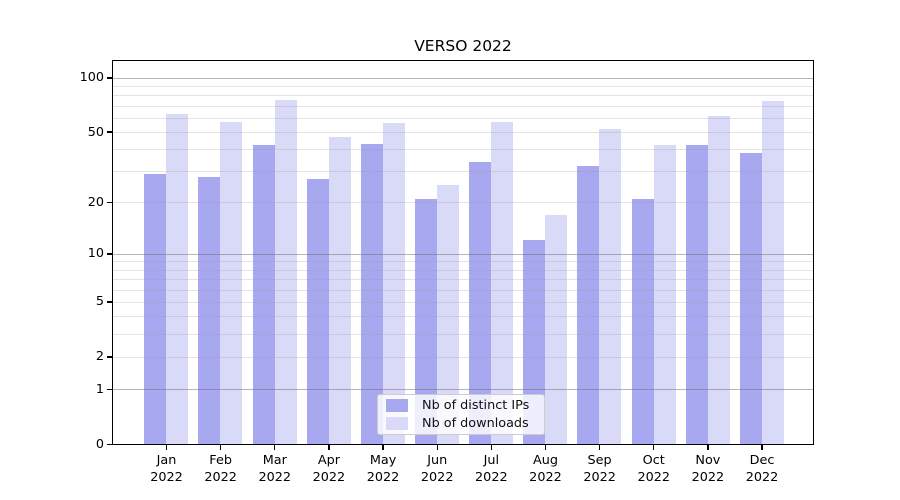 This screenshot has height=500, width=900. I want to click on legend: Nb of distinct IPs Nb of downloads, so click(461, 414).